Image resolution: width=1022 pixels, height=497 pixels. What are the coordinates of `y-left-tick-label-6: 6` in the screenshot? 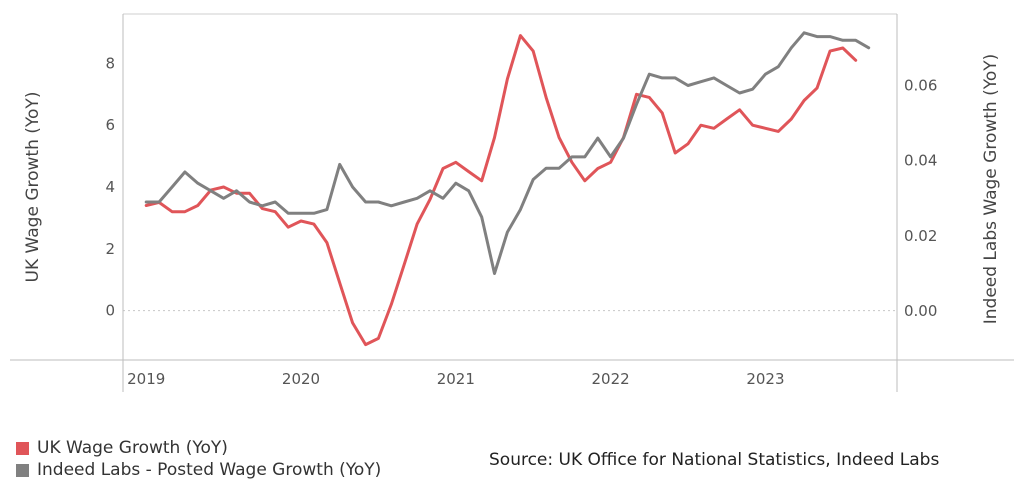 It's located at (110, 125).